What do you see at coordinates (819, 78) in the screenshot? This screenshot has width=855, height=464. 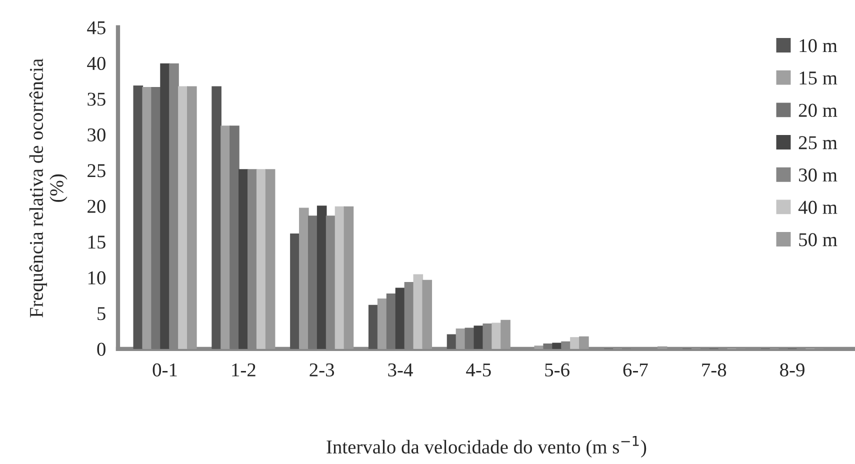 I see `legend-label: 15 m` at bounding box center [819, 78].